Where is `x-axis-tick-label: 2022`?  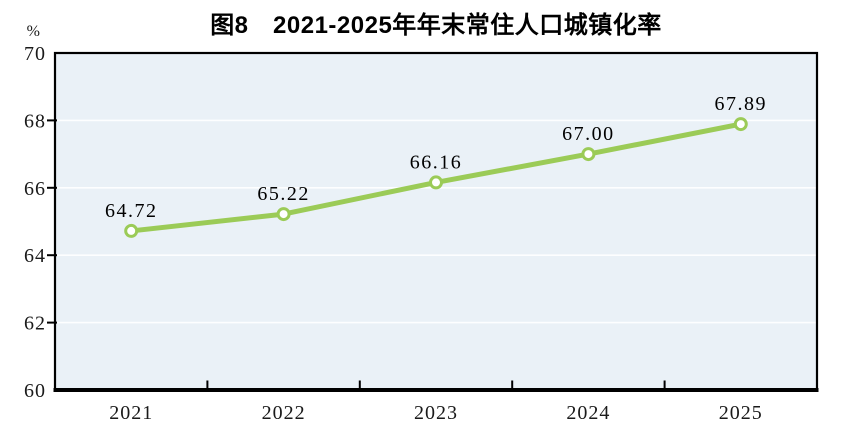
x-axis-tick-label: 2022 is located at coordinates (284, 413).